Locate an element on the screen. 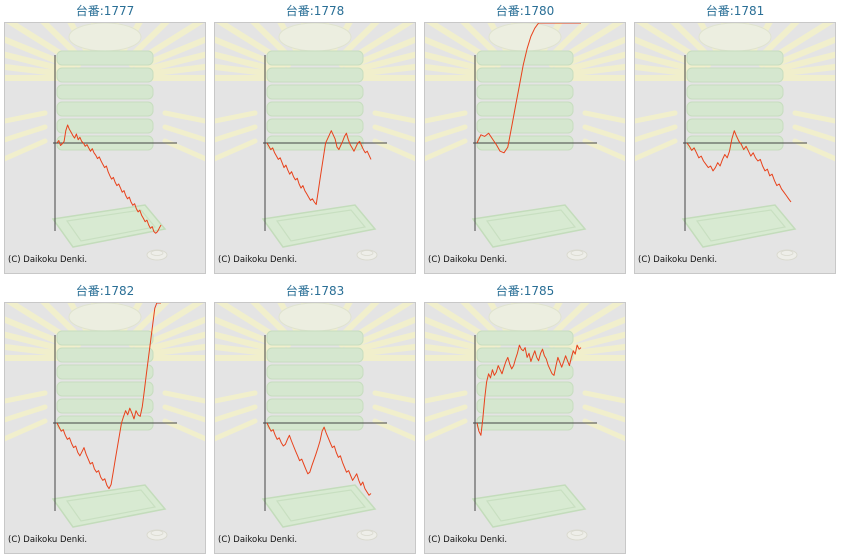 This screenshot has height=560, width=842. chart-cell: 台番:1781 (C) Daikoku Denki. is located at coordinates (735, 140).